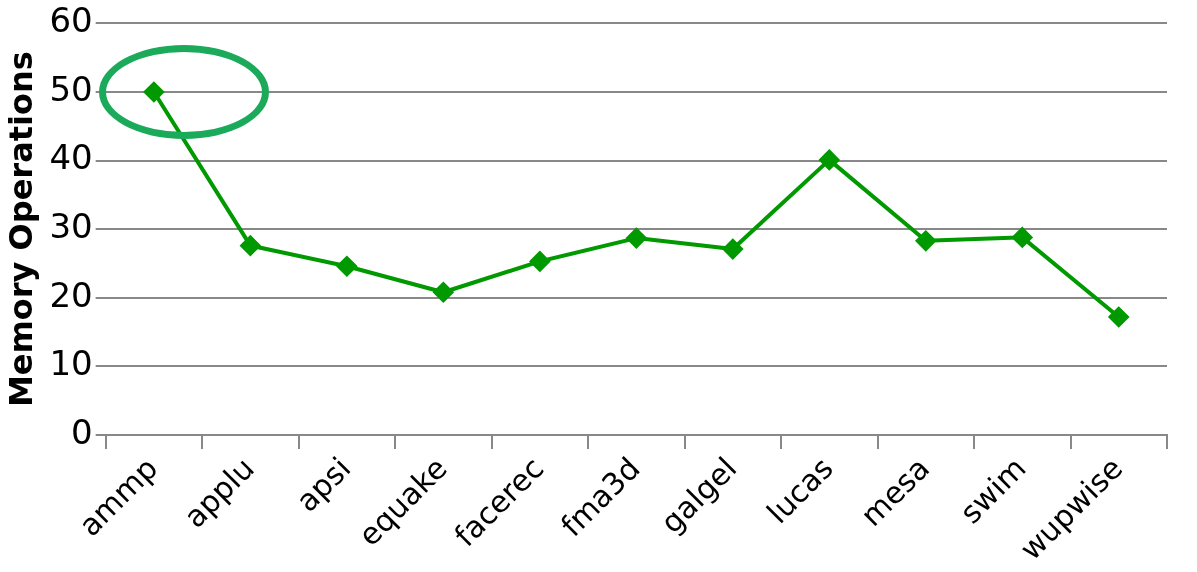  I want to click on y-axis-title: Memory Operations, so click(20, 229).